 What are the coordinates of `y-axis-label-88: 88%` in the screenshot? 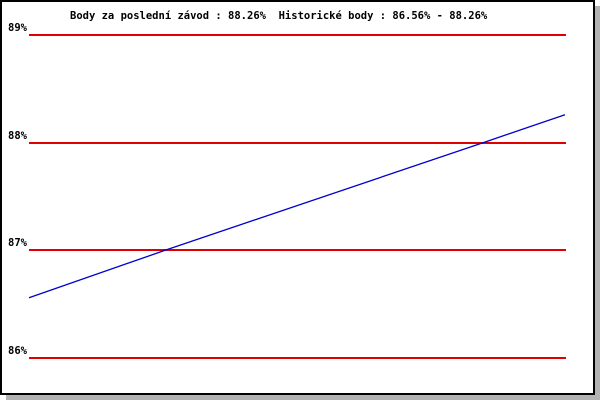 It's located at (17, 135).